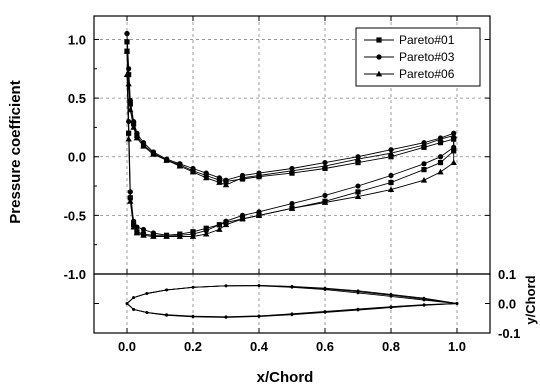  Describe the element at coordinates (507, 274) in the screenshot. I see `airfoil-y-tick-label: 0.1` at that location.